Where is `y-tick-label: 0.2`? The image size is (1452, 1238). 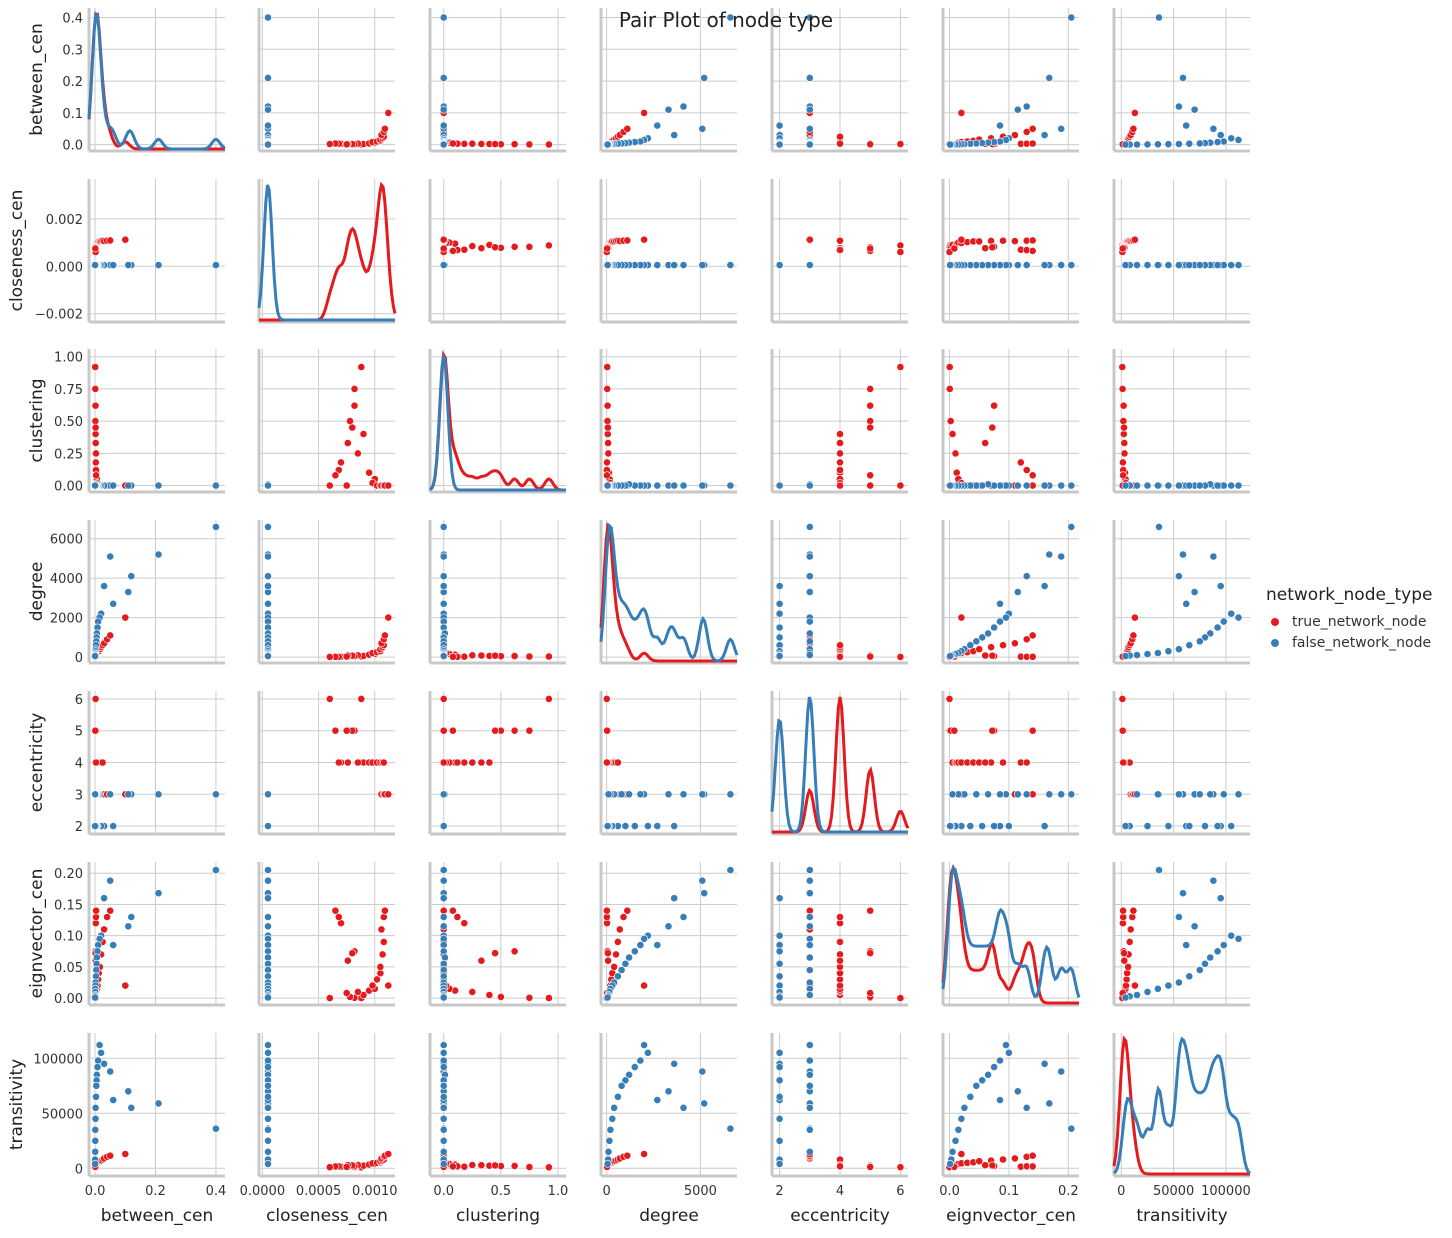 y-tick-label: 0.2 is located at coordinates (72, 82).